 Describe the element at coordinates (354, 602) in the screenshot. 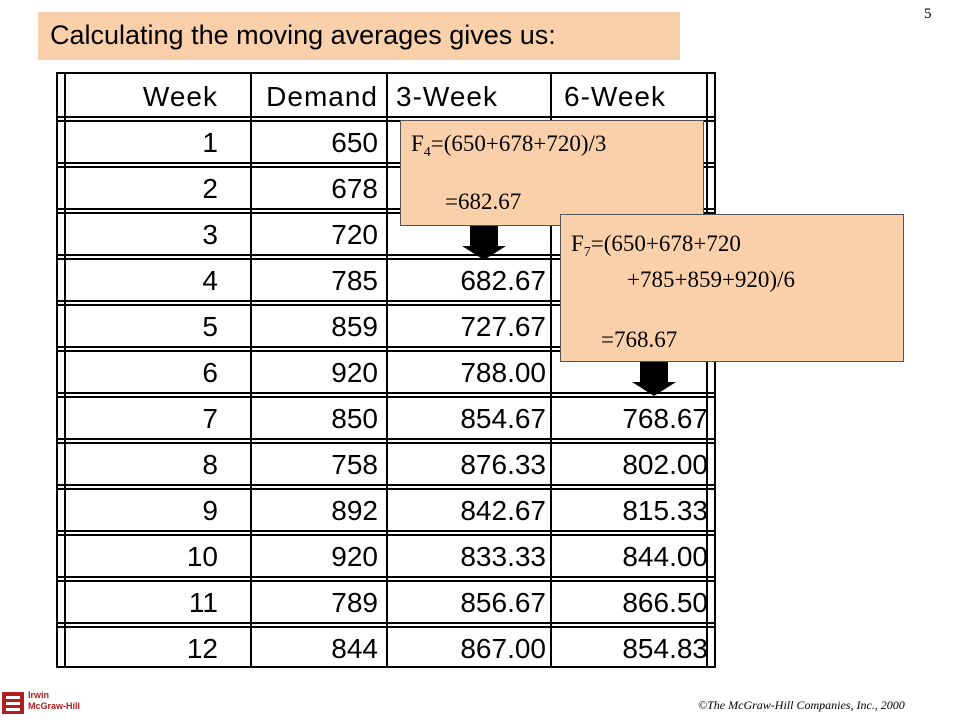

I see `demand-cell: 789` at that location.